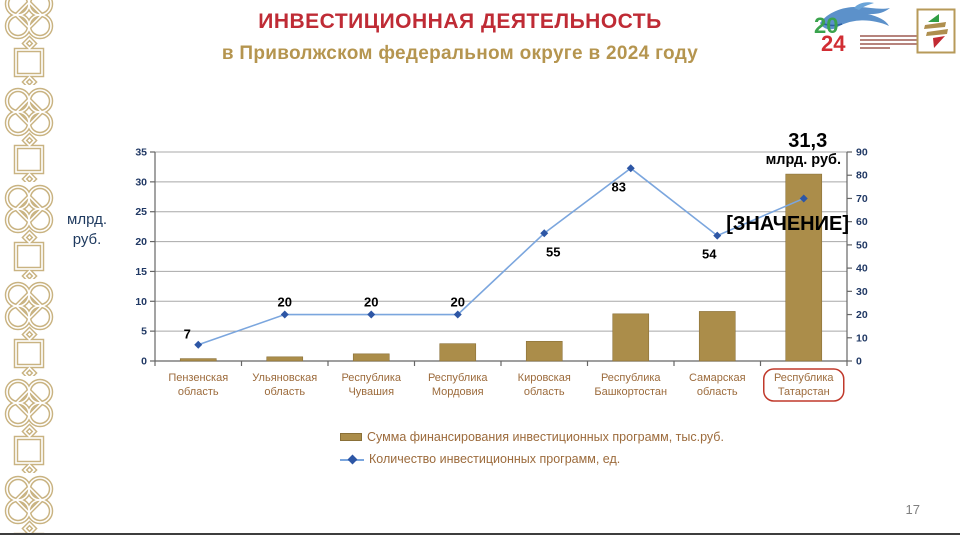  Describe the element at coordinates (833, 43) in the screenshot. I see `year-digits-24: 24` at that location.